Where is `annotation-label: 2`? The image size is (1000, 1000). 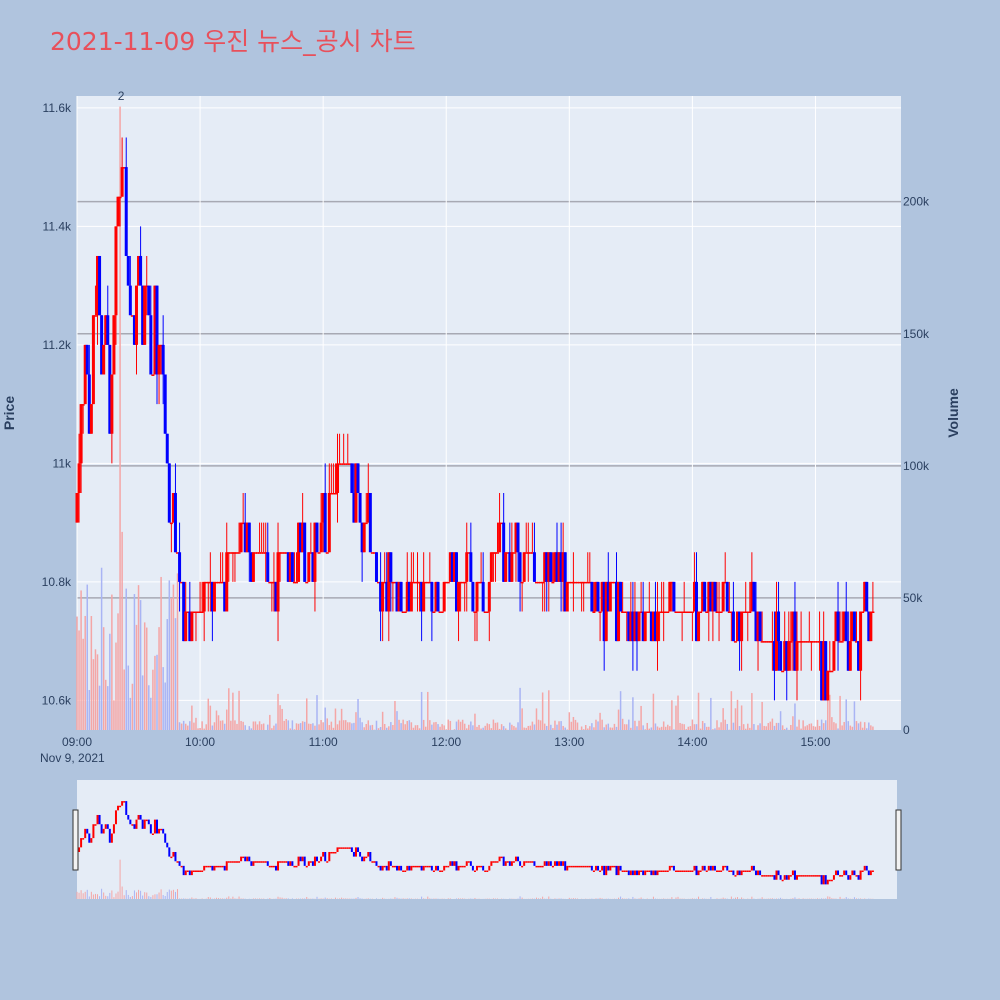 annotation-label: 2 is located at coordinates (121, 96).